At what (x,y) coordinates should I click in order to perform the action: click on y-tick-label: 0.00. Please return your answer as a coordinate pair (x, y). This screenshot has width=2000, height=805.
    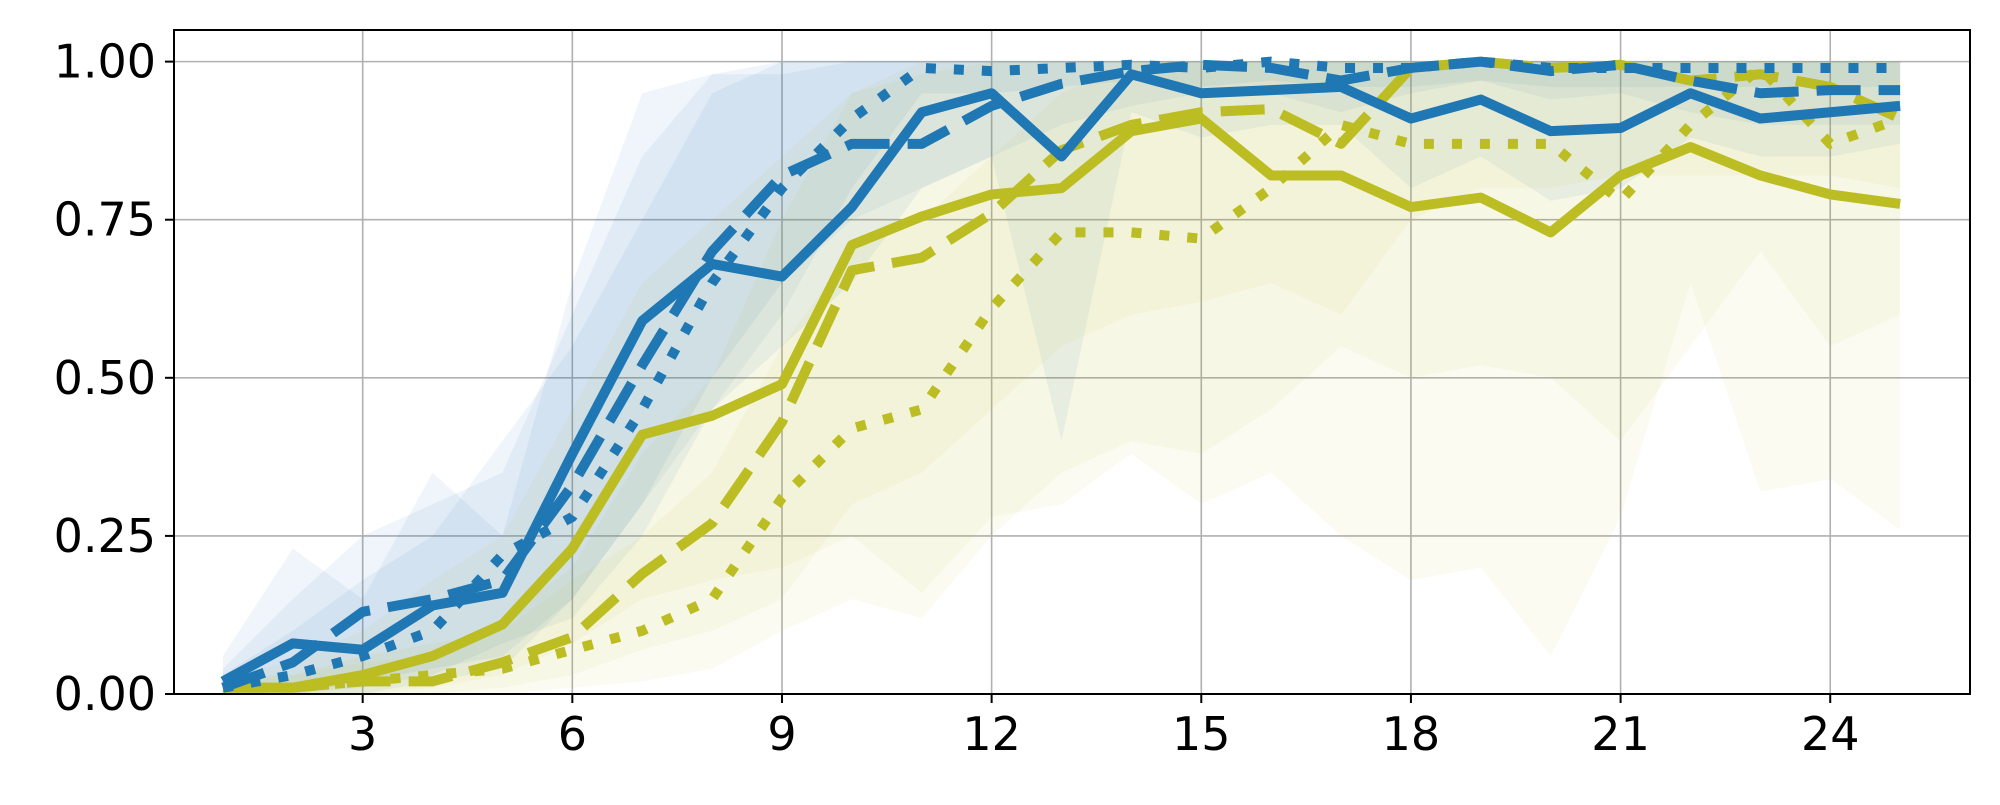
    Looking at the image, I should click on (105, 694).